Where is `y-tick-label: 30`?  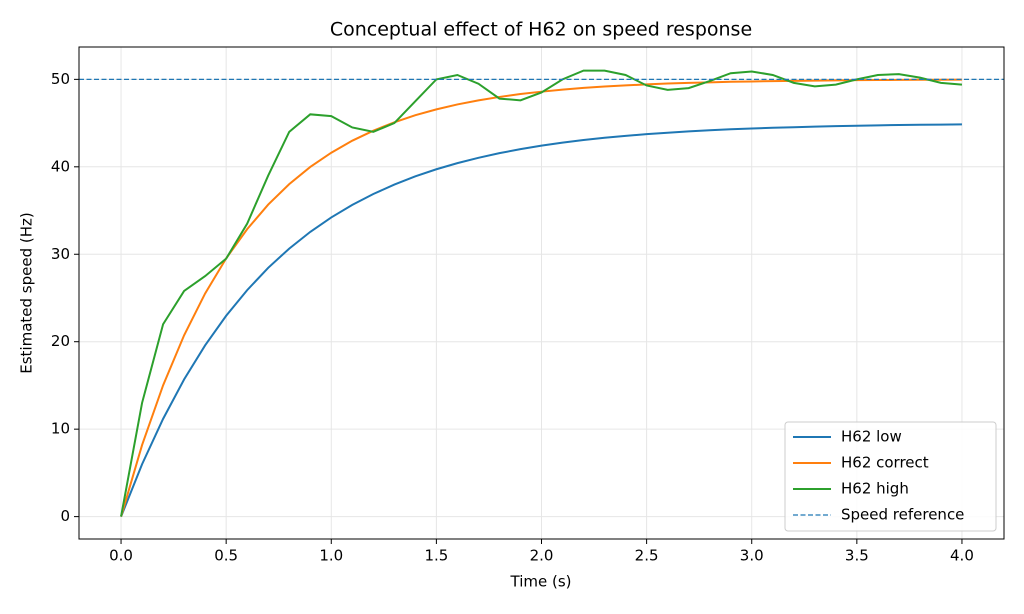 y-tick-label: 30 is located at coordinates (60, 254).